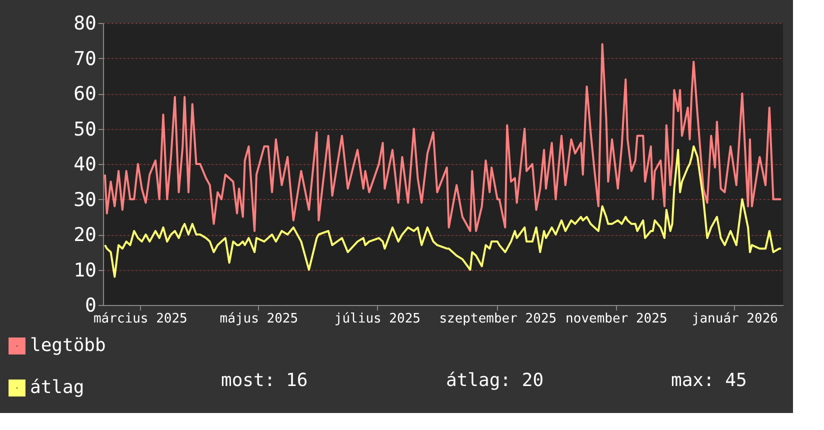  What do you see at coordinates (85, 129) in the screenshot?
I see `y-tick-label: 50` at bounding box center [85, 129].